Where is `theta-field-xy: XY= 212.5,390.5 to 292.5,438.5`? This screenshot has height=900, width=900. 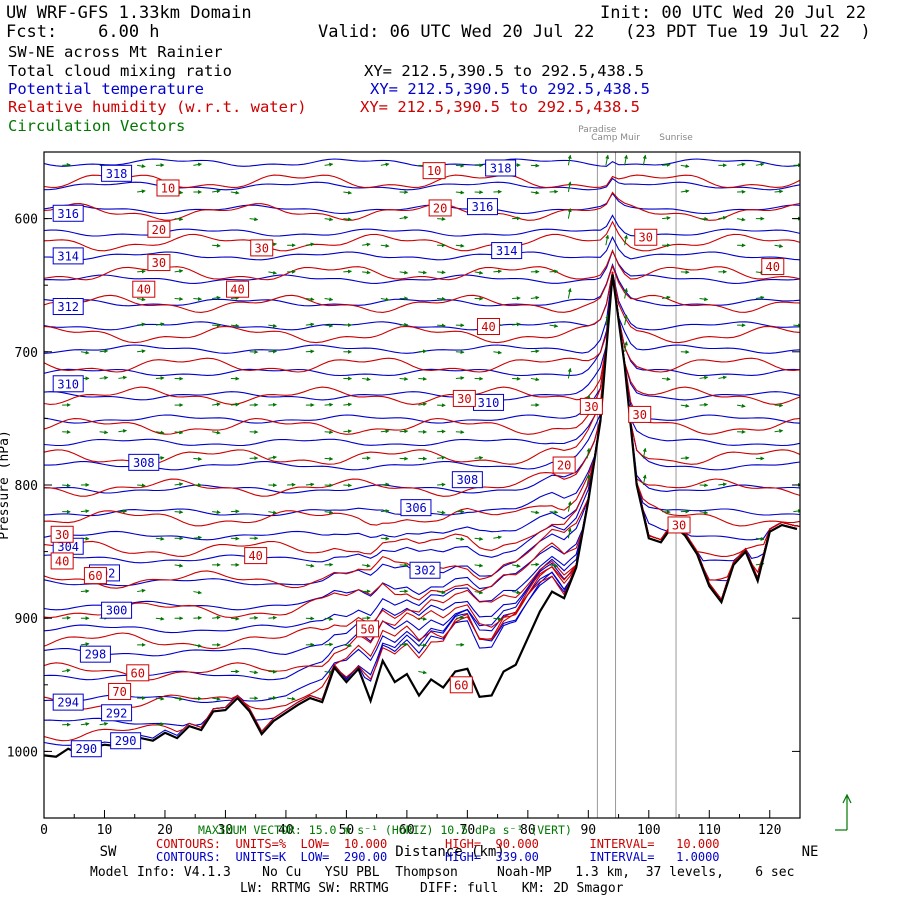
theta-field-xy: XY= 212.5,390.5 to 292.5,438.5 is located at coordinates (510, 89).